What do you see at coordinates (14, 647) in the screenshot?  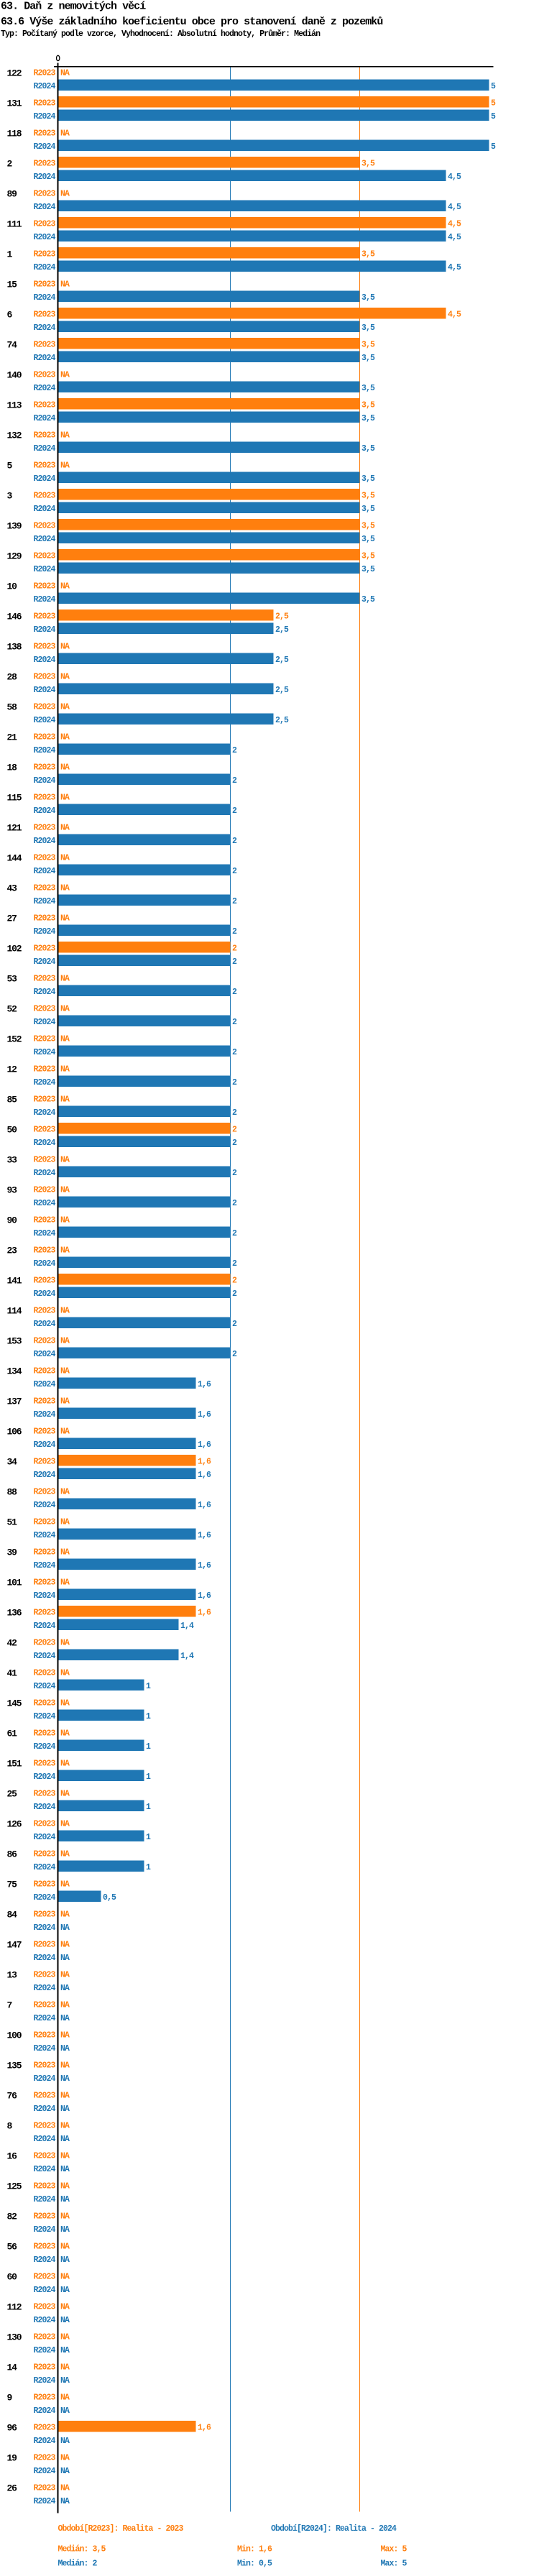 I see `svg-text: 138` at bounding box center [14, 647].